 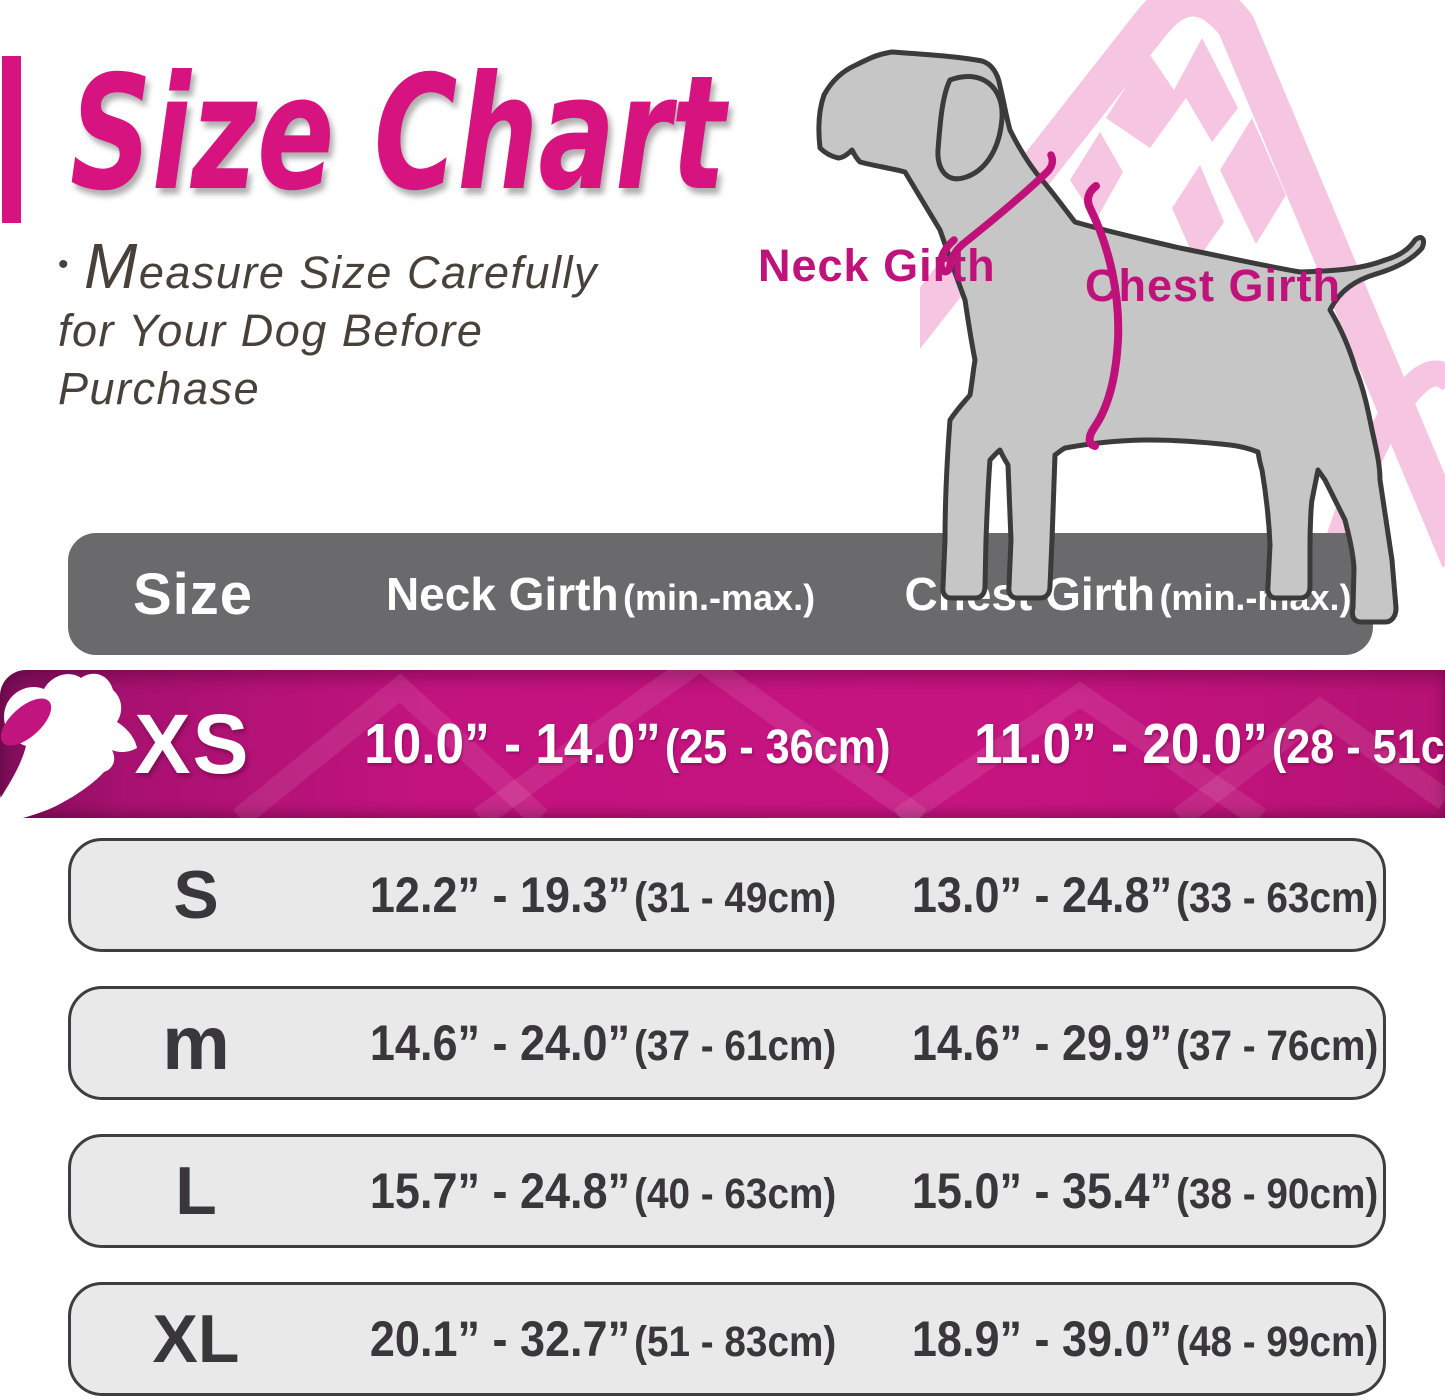 What do you see at coordinates (26, 722) in the screenshot?
I see `dog-head-ear` at bounding box center [26, 722].